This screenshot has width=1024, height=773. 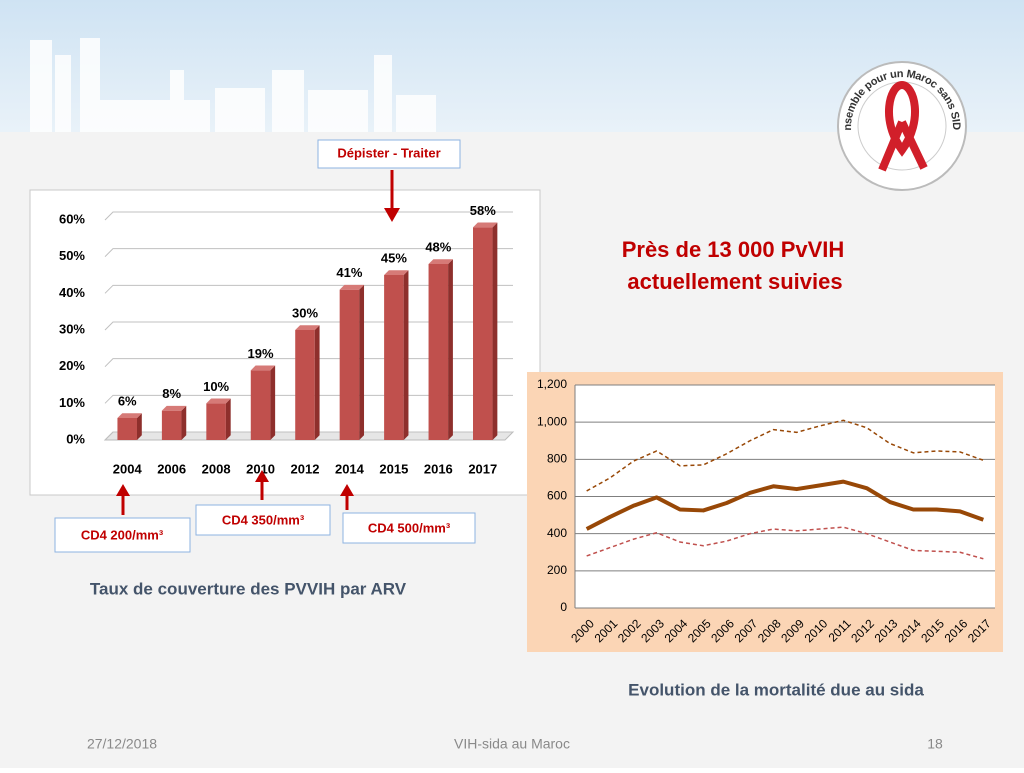 What do you see at coordinates (260, 468) in the screenshot?
I see `x-tick-label: 2010` at bounding box center [260, 468].